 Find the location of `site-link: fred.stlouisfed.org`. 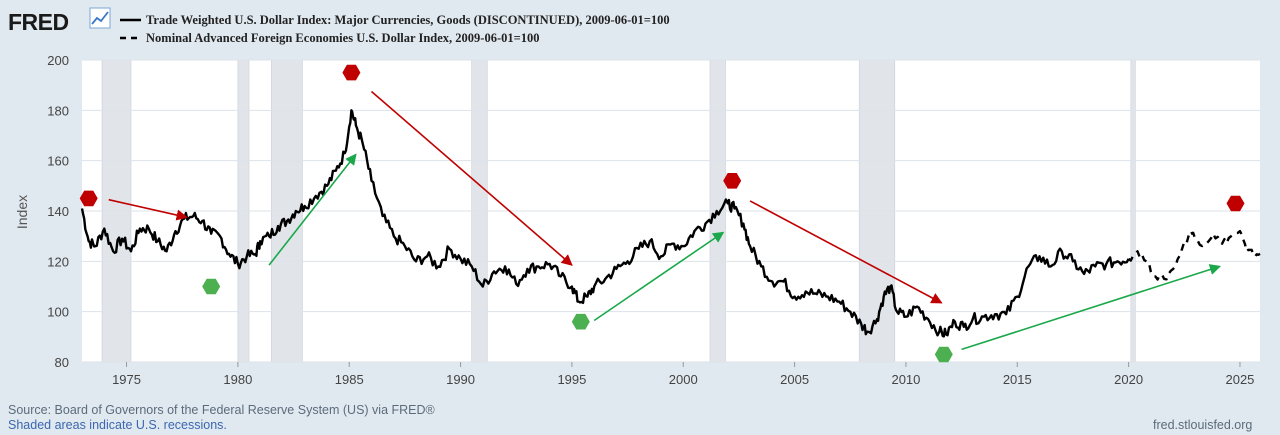

site-link: fred.stlouisfed.org is located at coordinates (1203, 425).